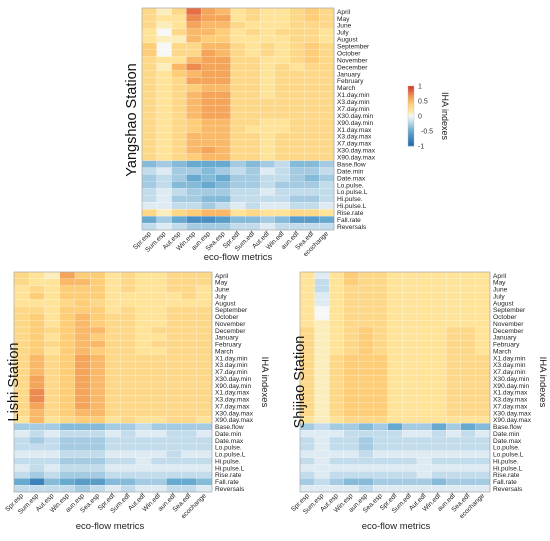 The height and width of the screenshot is (541, 550). What do you see at coordinates (350, 81) in the screenshot?
I see `row-label: February` at bounding box center [350, 81].